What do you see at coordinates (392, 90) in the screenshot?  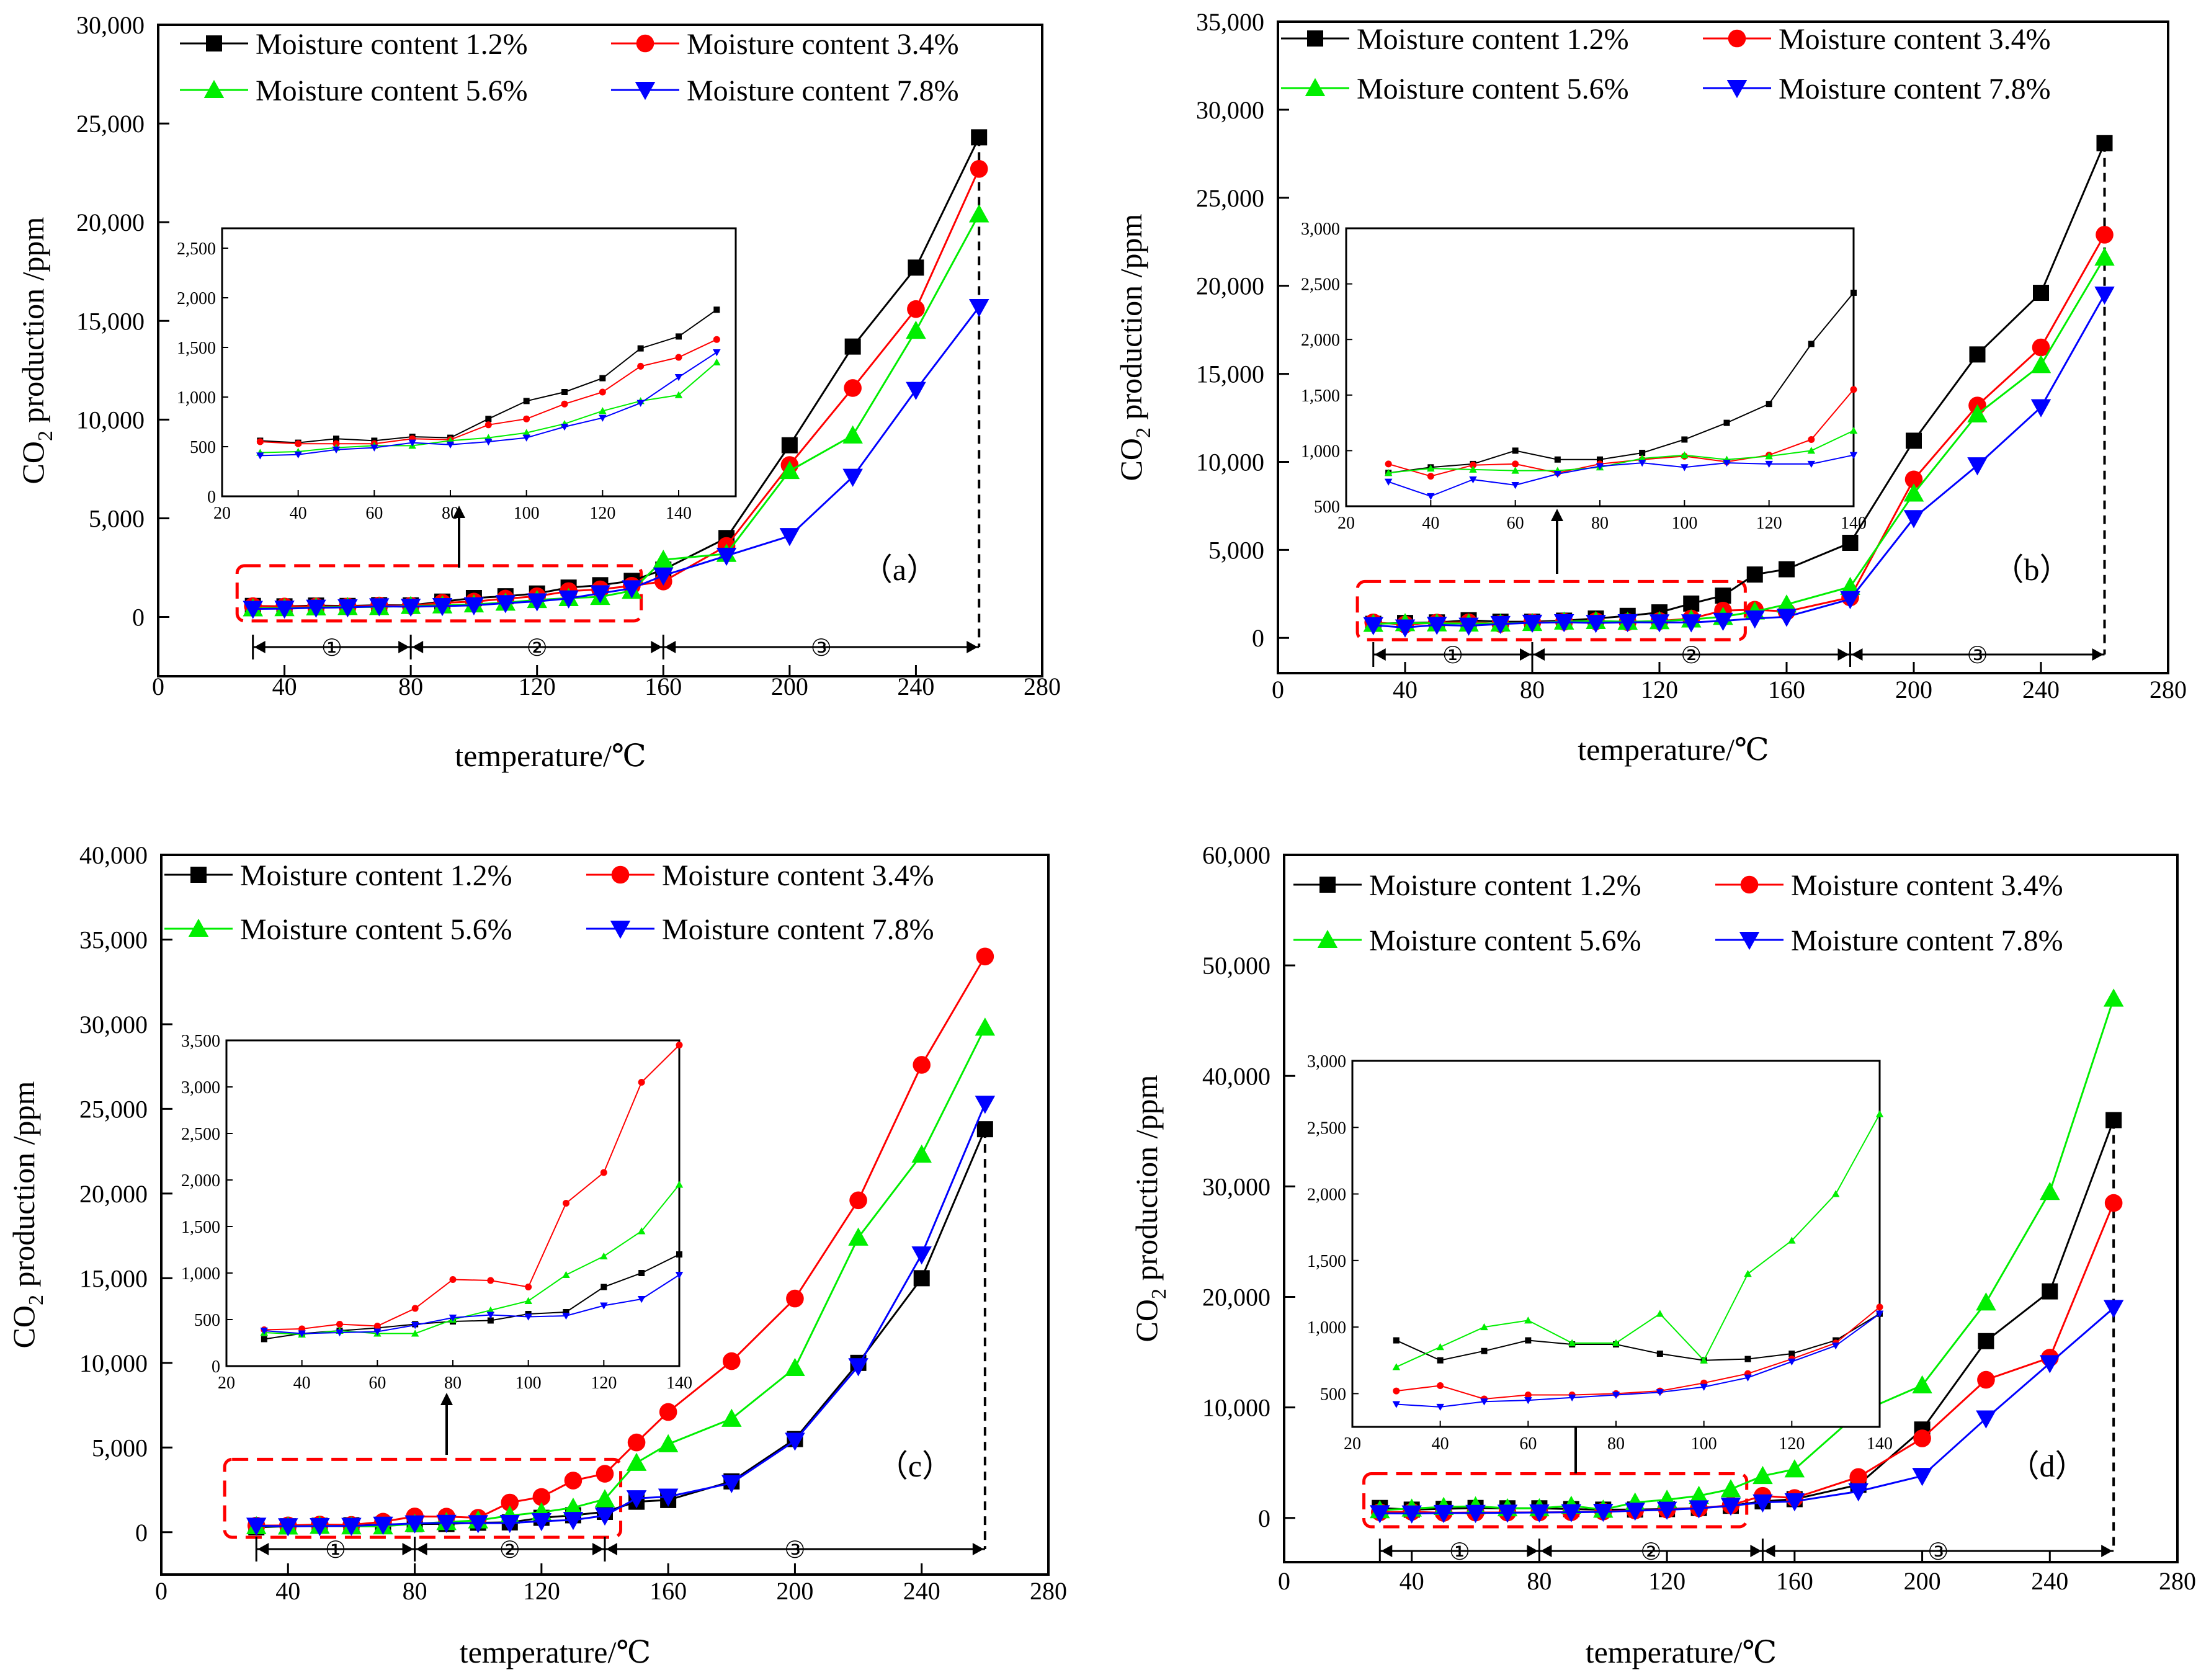 I see `legend-label: Moisture content 5.6%` at bounding box center [392, 90].